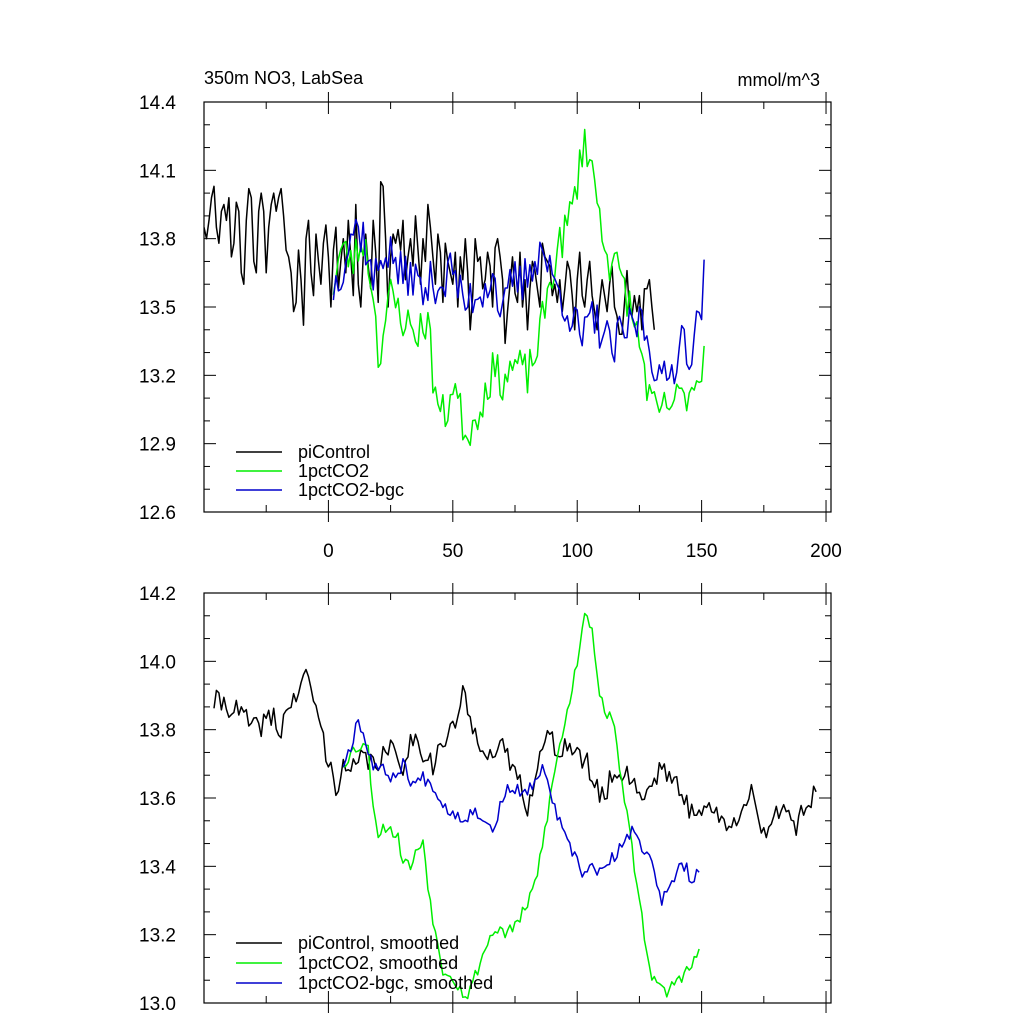 The width and height of the screenshot is (1024, 1024). I want to click on x-tick-label: 0, so click(328, 551).